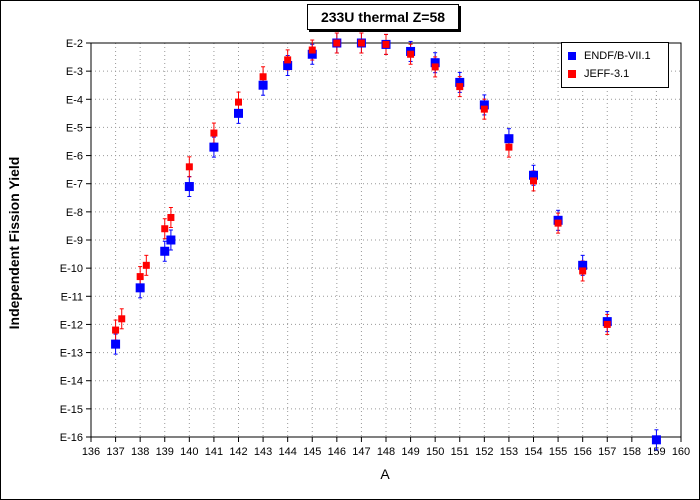 The width and height of the screenshot is (700, 500). I want to click on x-tick-label: 136, so click(91, 452).